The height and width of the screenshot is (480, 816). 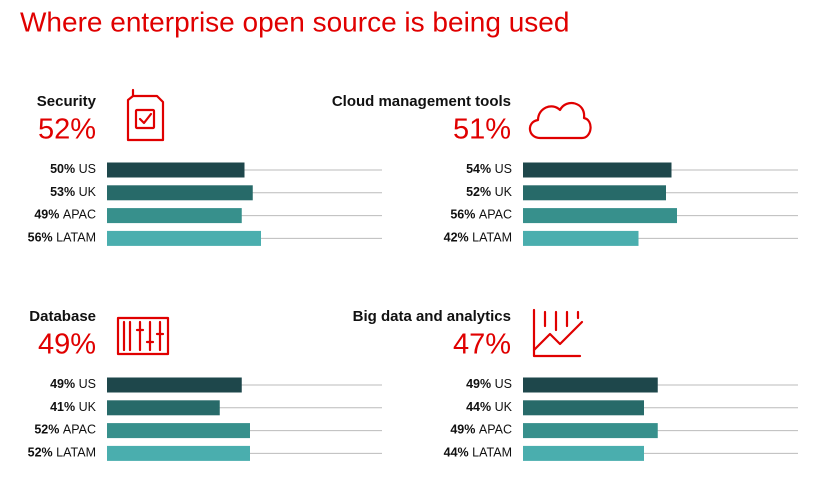 I want to click on security-icon, so click(x=145, y=115).